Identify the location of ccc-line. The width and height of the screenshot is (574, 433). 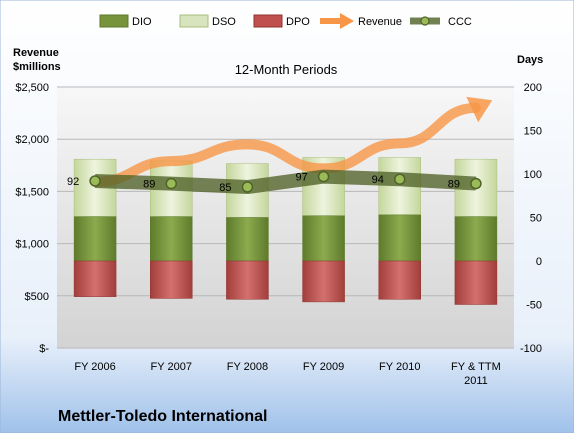
(285, 182).